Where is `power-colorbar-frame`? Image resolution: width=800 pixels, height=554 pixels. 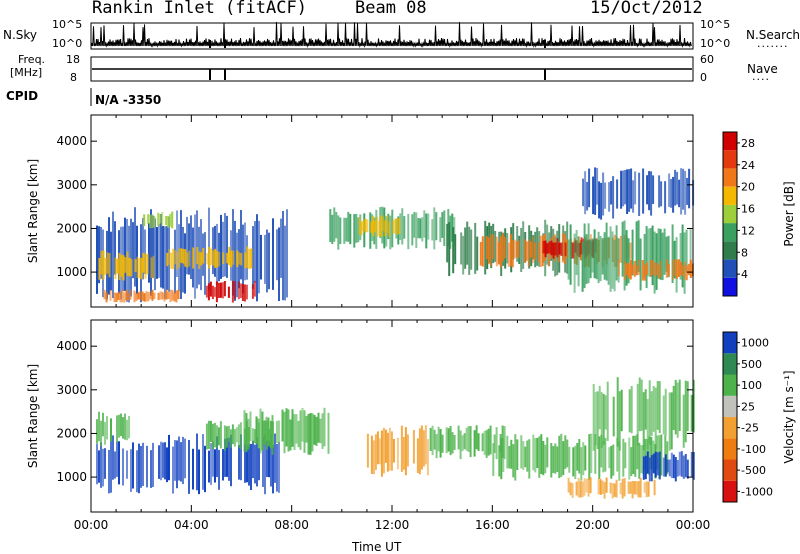 power-colorbar-frame is located at coordinates (730, 214).